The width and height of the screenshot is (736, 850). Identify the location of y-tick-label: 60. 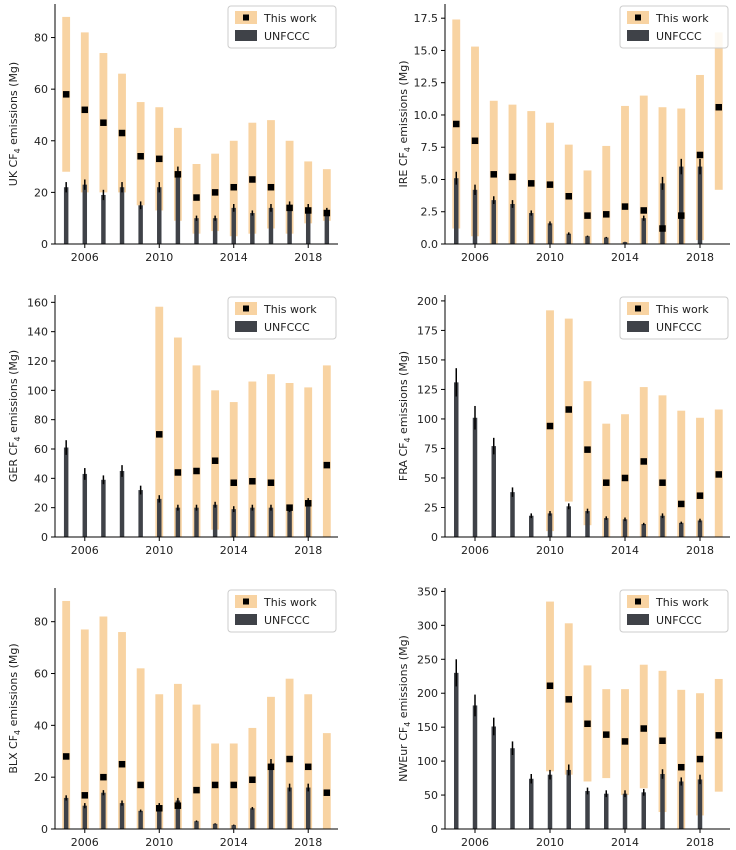
(41, 674).